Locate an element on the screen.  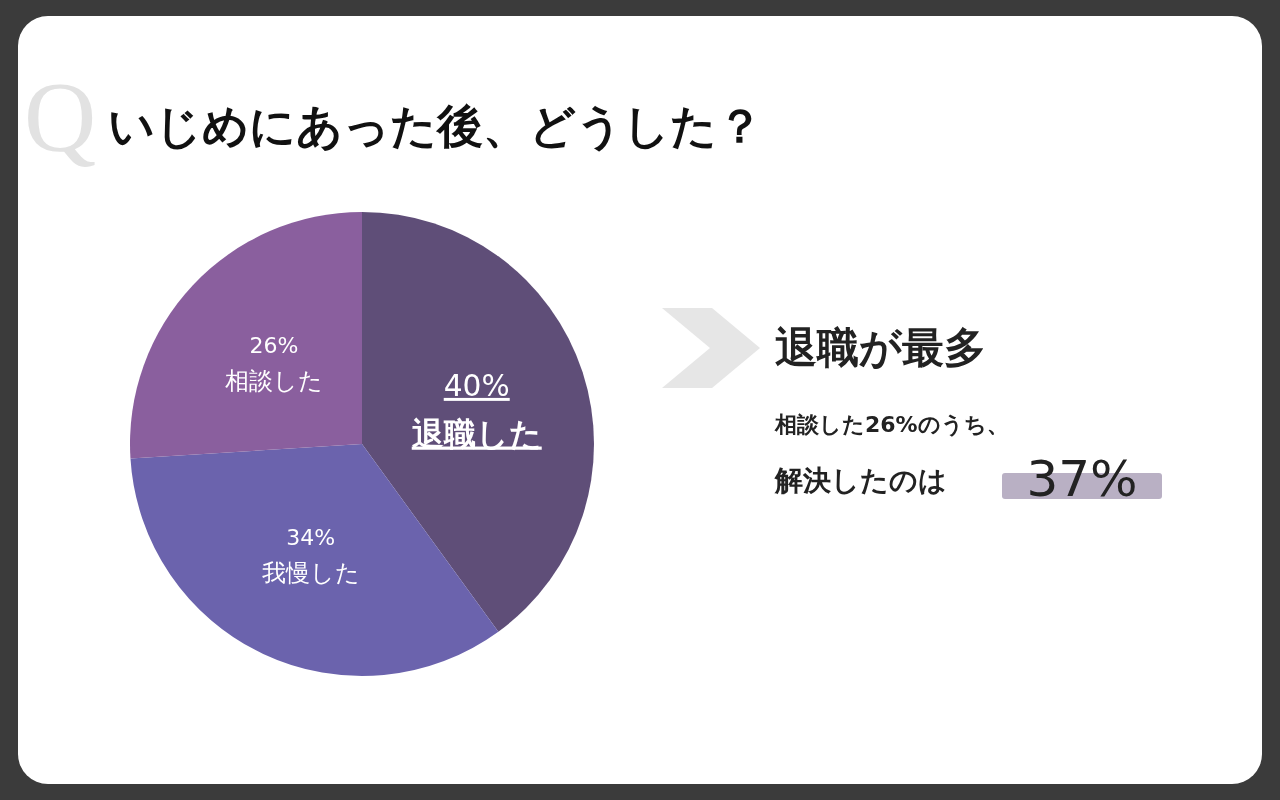
text: 解決したのは is located at coordinates (860, 480).